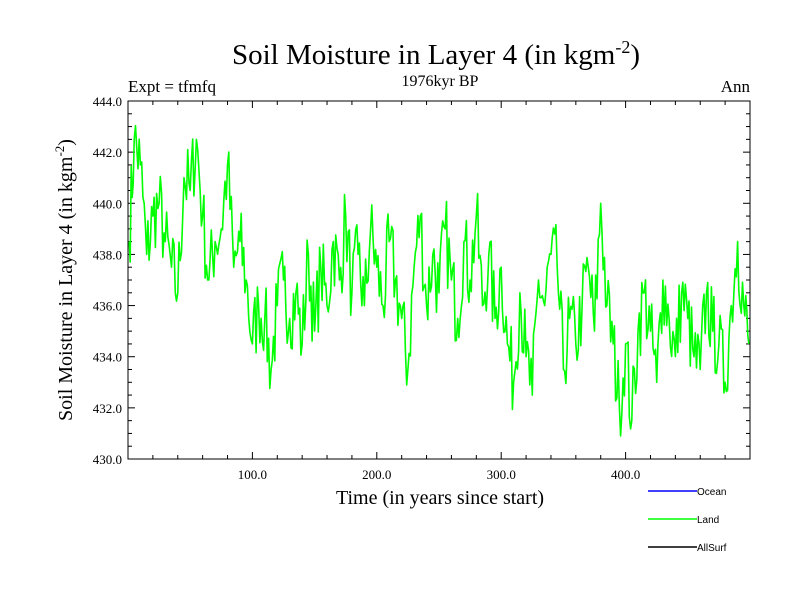  What do you see at coordinates (440, 498) in the screenshot?
I see `x-axis-label: Time (in years since start)` at bounding box center [440, 498].